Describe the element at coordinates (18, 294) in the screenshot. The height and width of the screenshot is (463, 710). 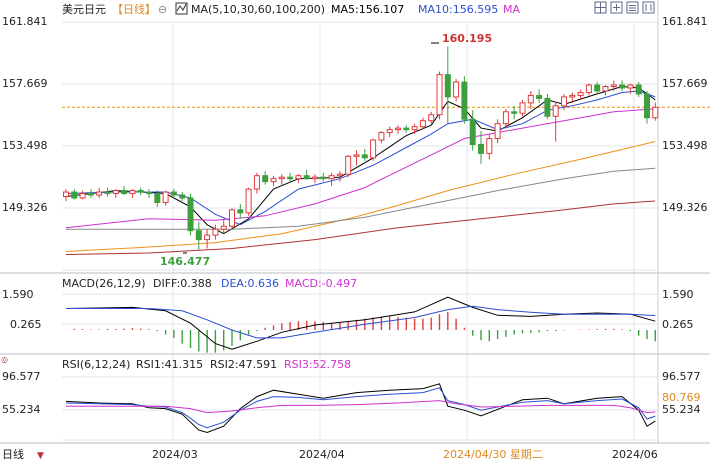
I see `macd-axis-left-label: 1.590` at that location.